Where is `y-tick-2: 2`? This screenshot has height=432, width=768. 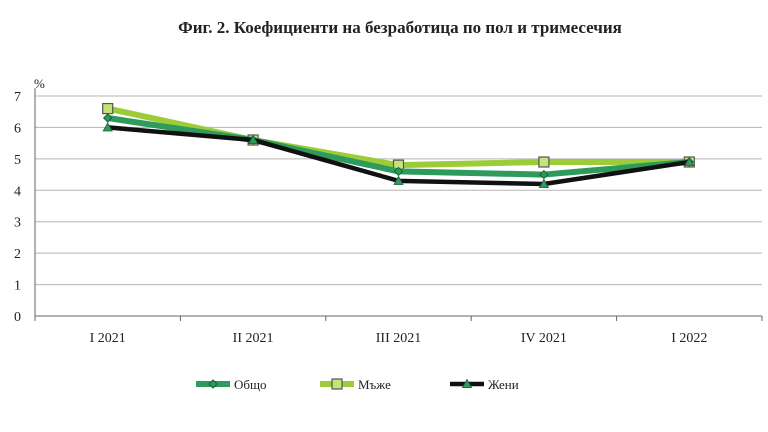
y-tick-2: 2 is located at coordinates (17, 254).